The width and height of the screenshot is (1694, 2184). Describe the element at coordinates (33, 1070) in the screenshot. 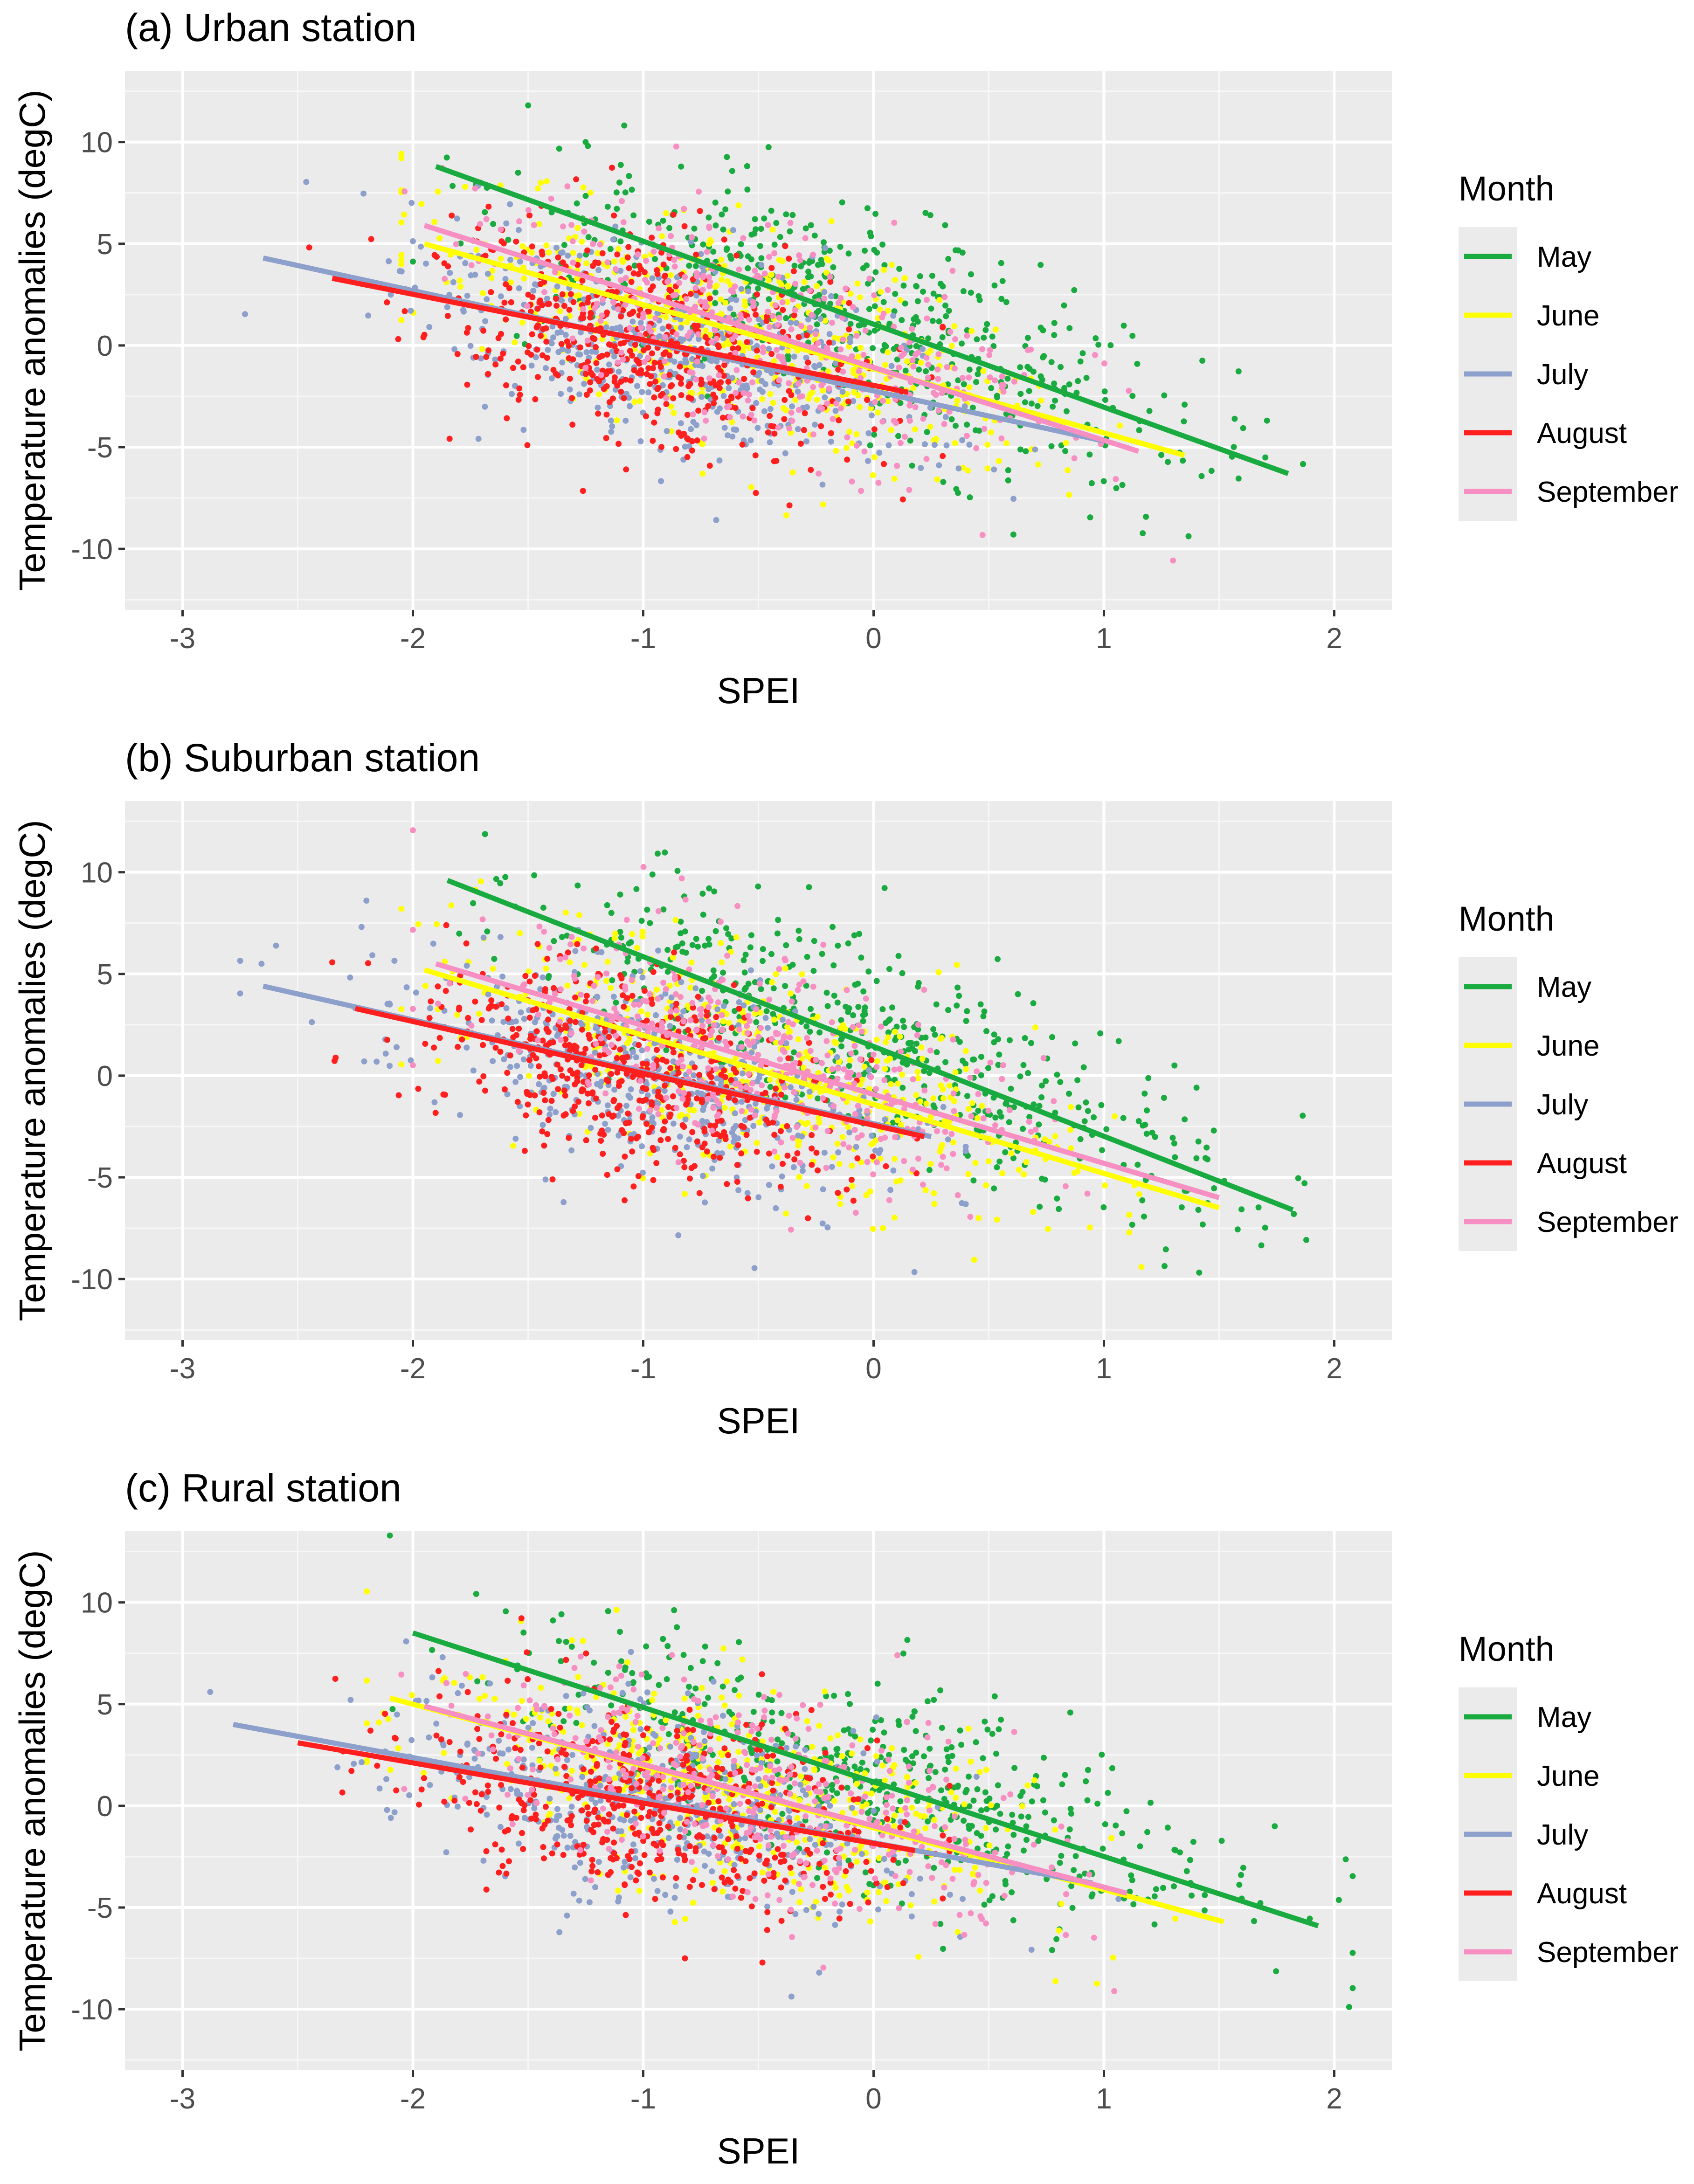

I see `y-axis-title: Temperature anomalies (degC)` at that location.